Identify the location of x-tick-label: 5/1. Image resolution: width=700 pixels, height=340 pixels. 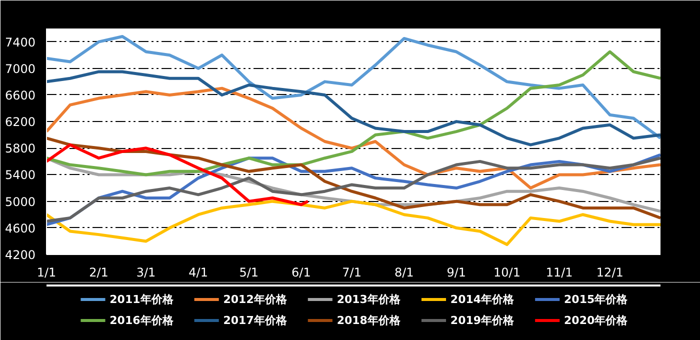
(249, 273).